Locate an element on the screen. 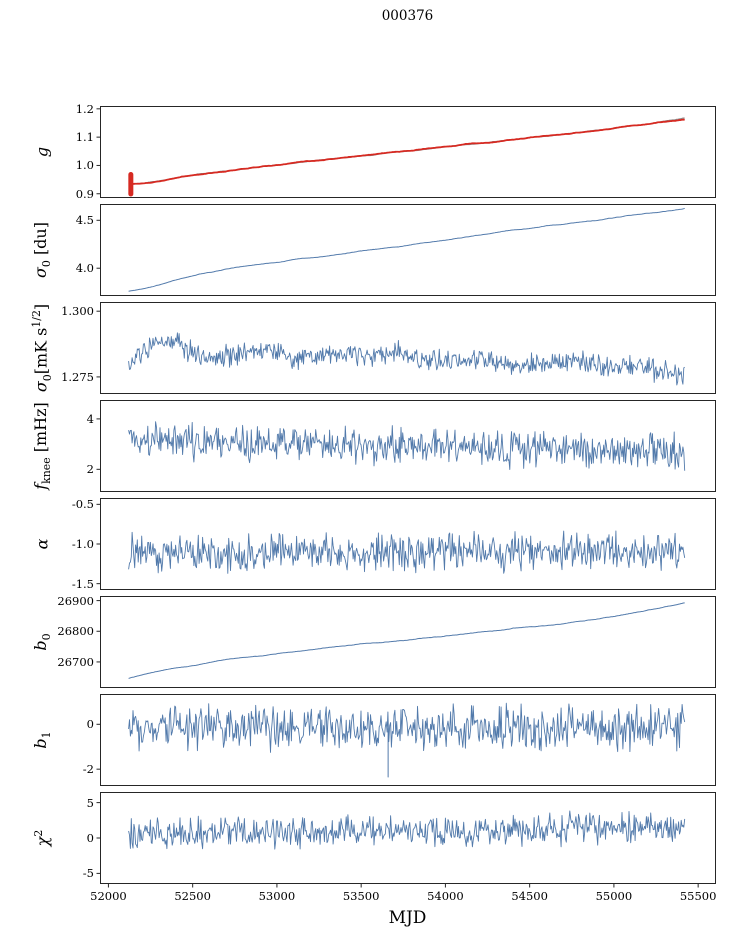 The height and width of the screenshot is (944, 729). subplot-g: g 0.9 1.0 1.1 1.2 is located at coordinates (364, 153).